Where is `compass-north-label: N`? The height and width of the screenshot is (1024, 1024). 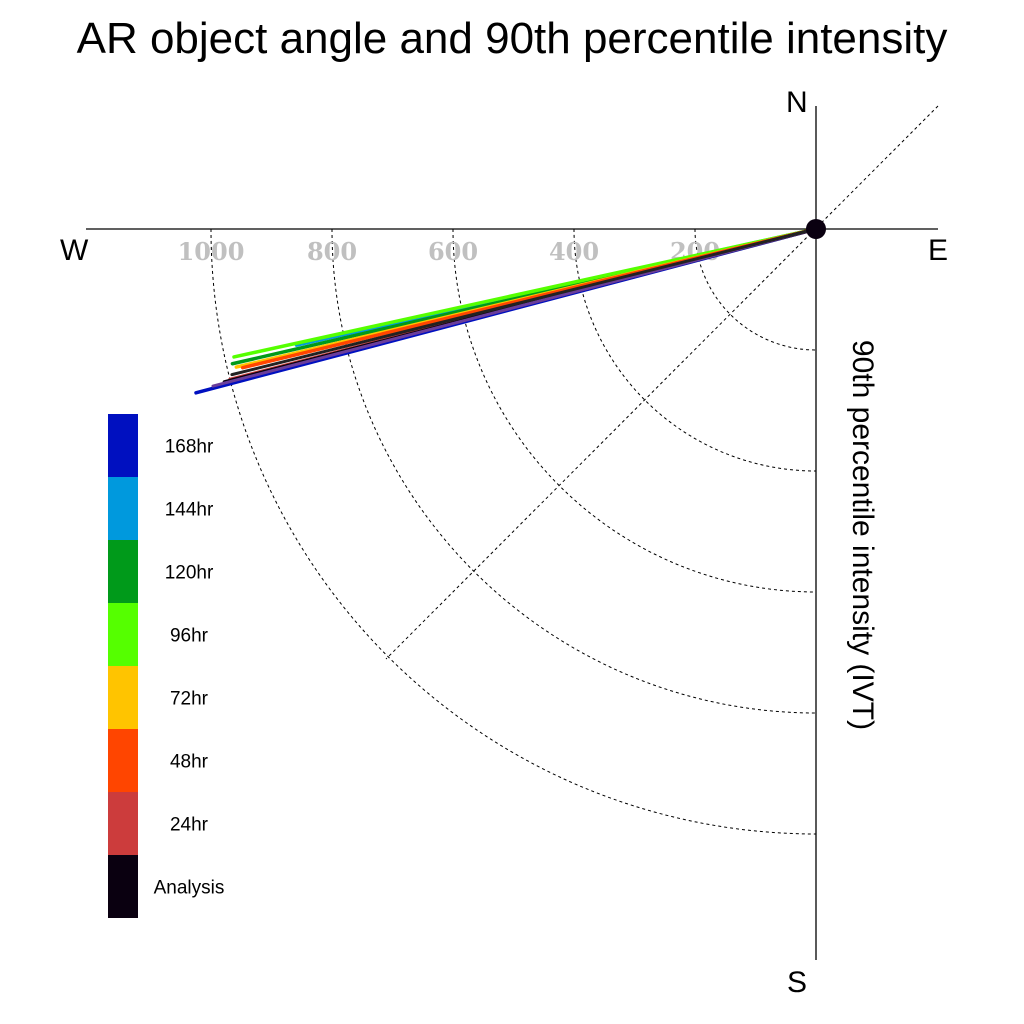
compass-north-label: N is located at coordinates (797, 102).